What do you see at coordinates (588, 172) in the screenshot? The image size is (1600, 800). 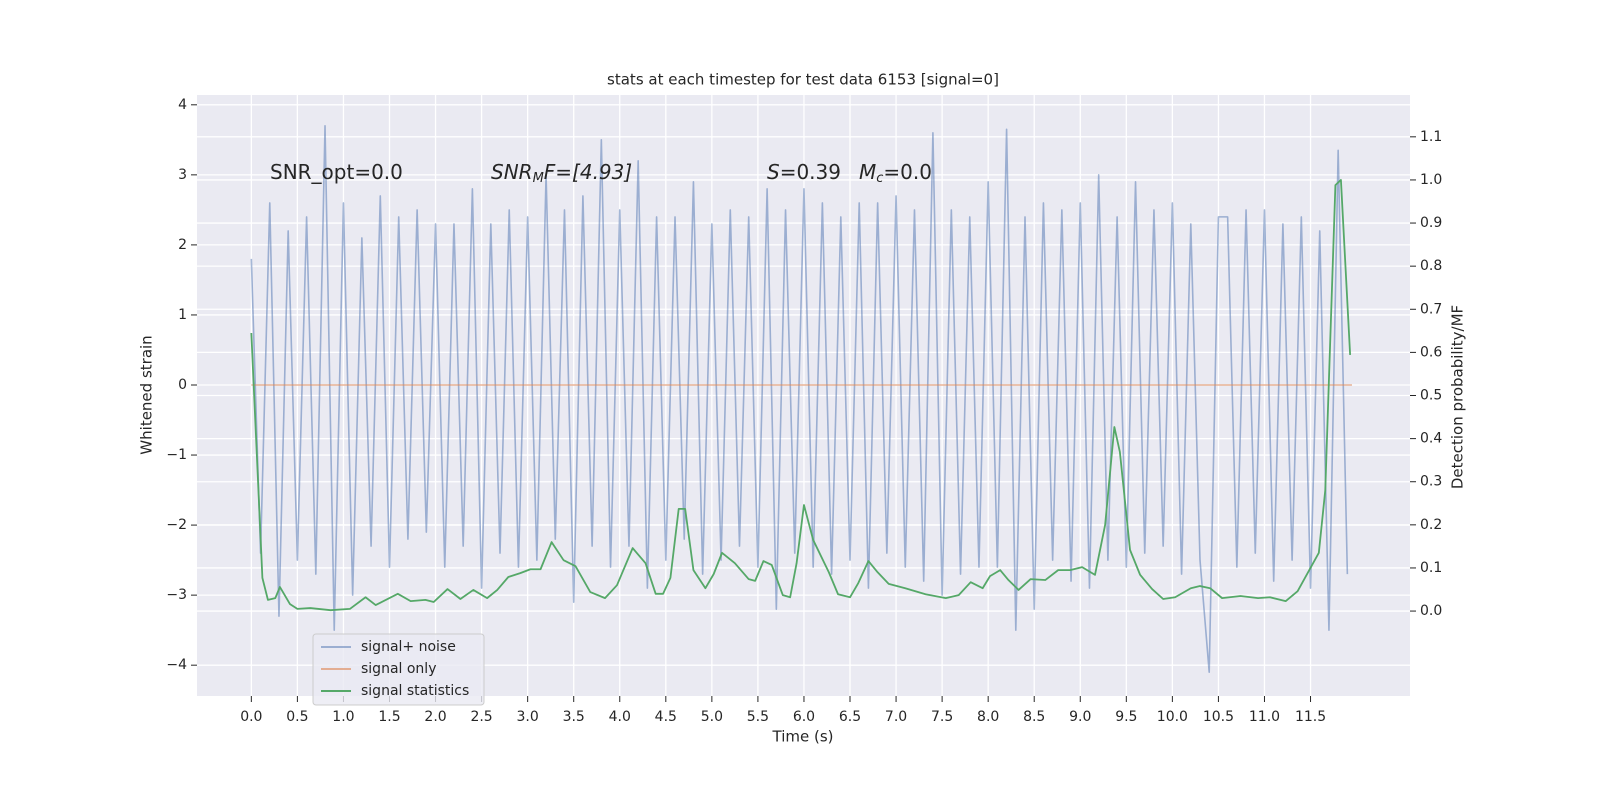 I see `annotation-part: F=[4.93]` at bounding box center [588, 172].